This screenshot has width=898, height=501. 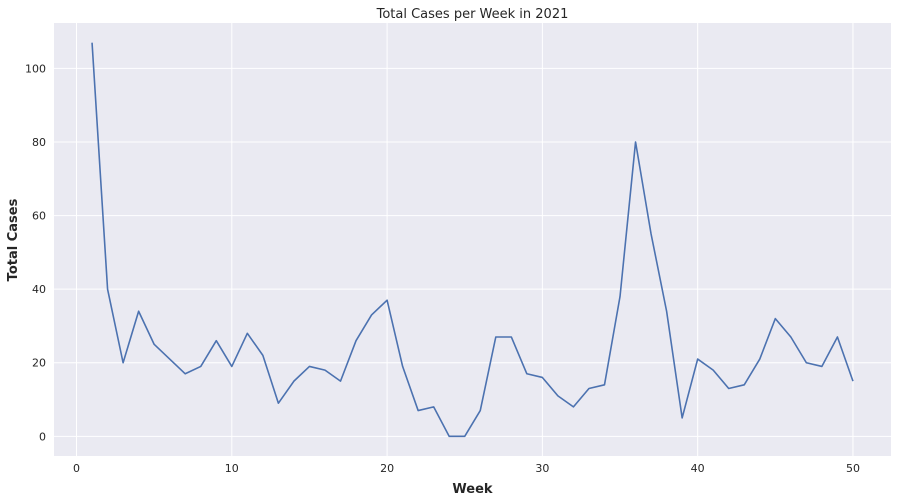 I want to click on x-tick-label: 10, so click(x=232, y=468).